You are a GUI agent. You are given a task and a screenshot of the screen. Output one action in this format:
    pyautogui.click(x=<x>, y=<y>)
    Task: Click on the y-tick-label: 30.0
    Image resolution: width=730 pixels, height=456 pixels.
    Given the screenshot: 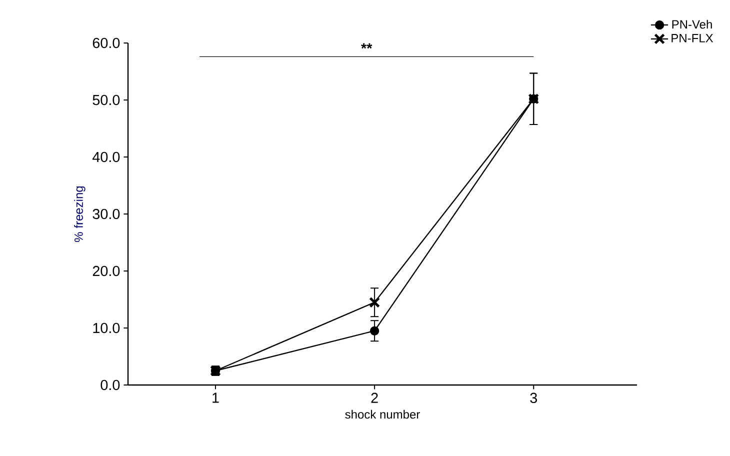 What is the action you would take?
    pyautogui.click(x=106, y=214)
    